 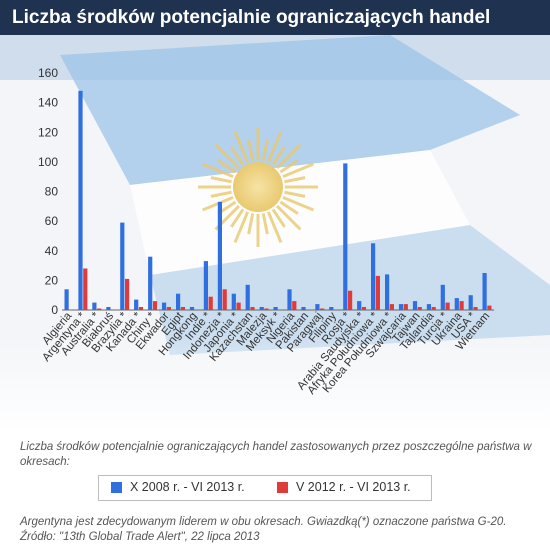 I want to click on y-tick-label: 100, so click(x=48, y=162).